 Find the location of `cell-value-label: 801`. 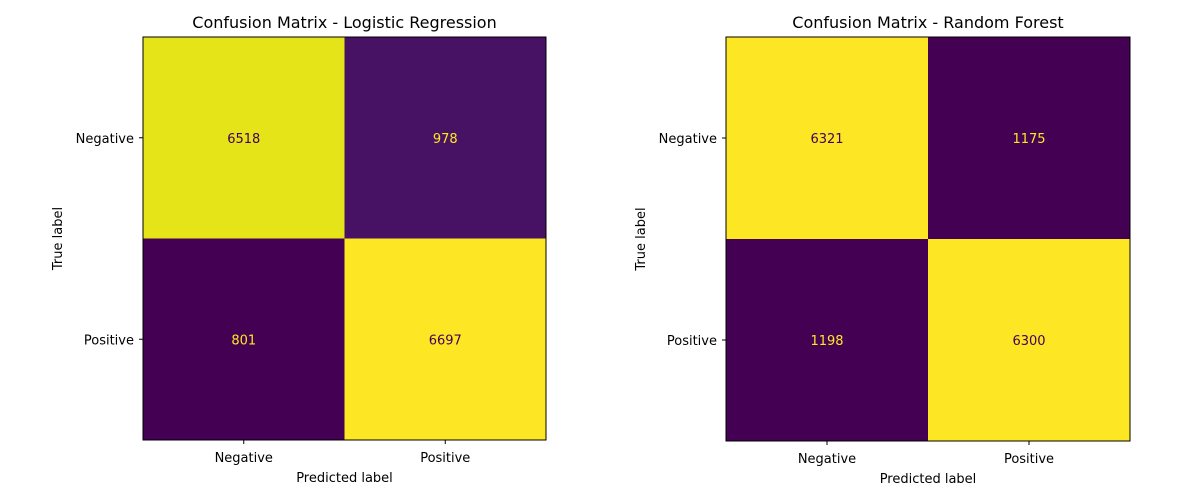

cell-value-label: 801 is located at coordinates (243, 340).